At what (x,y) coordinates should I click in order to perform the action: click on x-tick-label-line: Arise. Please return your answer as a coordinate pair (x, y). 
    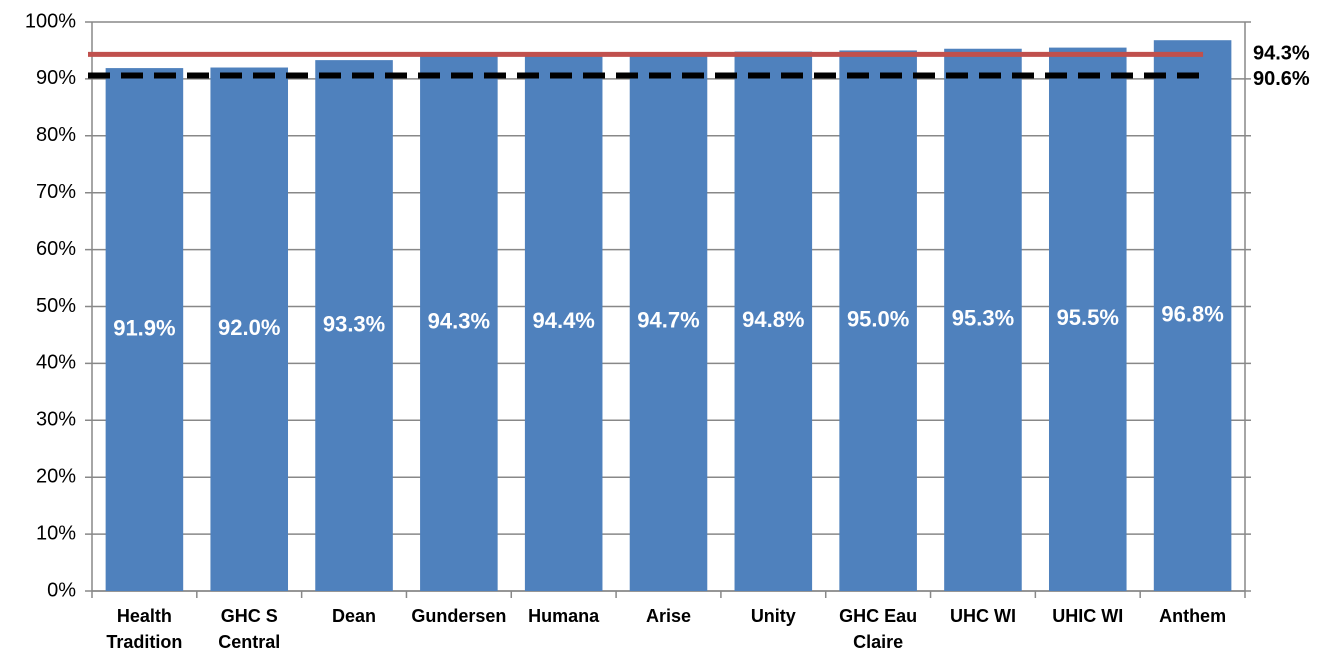
    Looking at the image, I should click on (668, 616).